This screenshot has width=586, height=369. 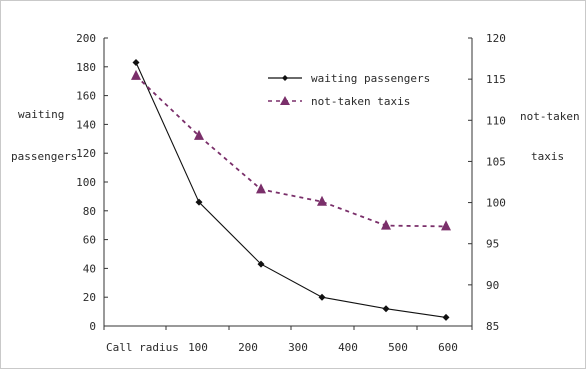 What do you see at coordinates (496, 79) in the screenshot?
I see `right-tick-label: 115` at bounding box center [496, 79].